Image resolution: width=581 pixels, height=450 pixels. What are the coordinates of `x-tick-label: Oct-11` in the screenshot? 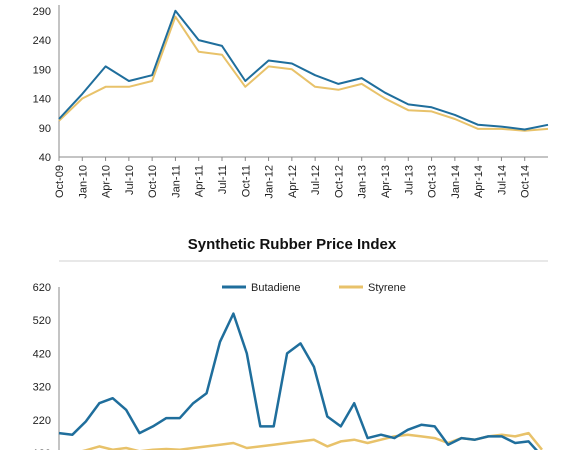 It's located at (246, 181).